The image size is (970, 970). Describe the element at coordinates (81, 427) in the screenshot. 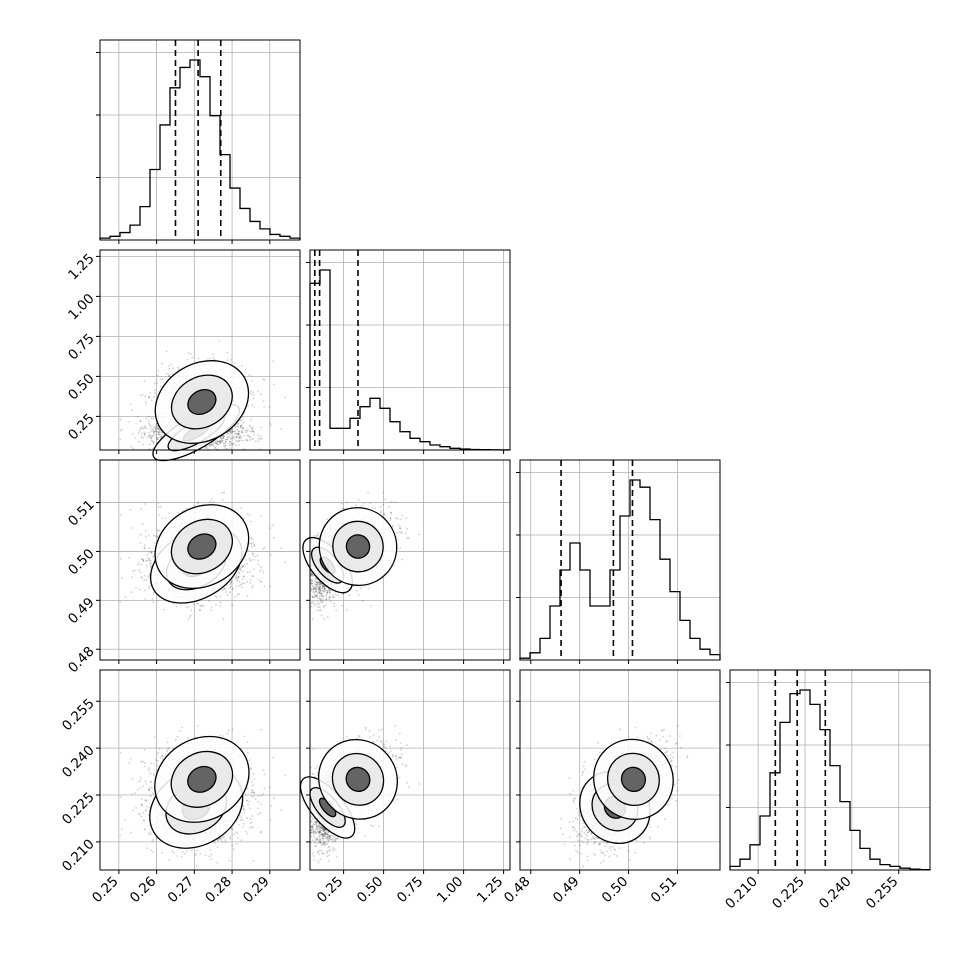

I see `y-tick-label: 0.25` at that location.